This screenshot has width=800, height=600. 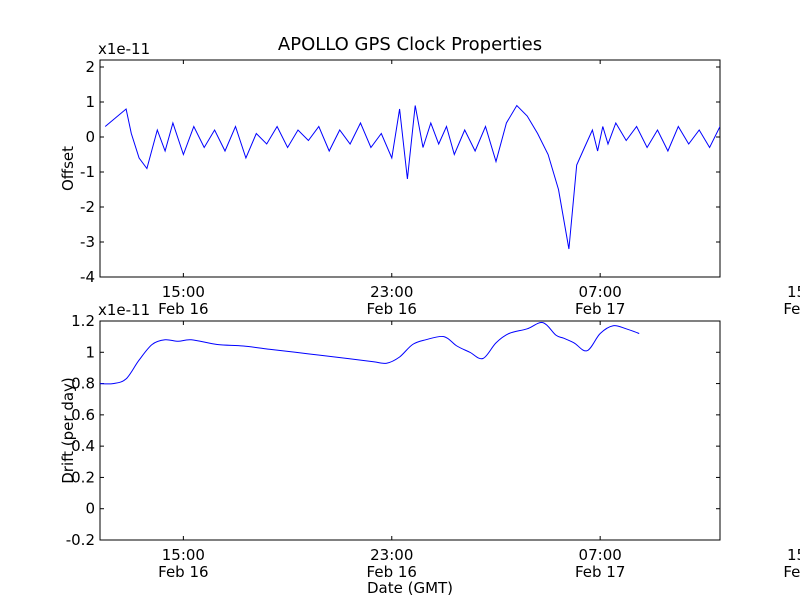 I want to click on drift-y-tick-label: 0.6, so click(x=83, y=415).